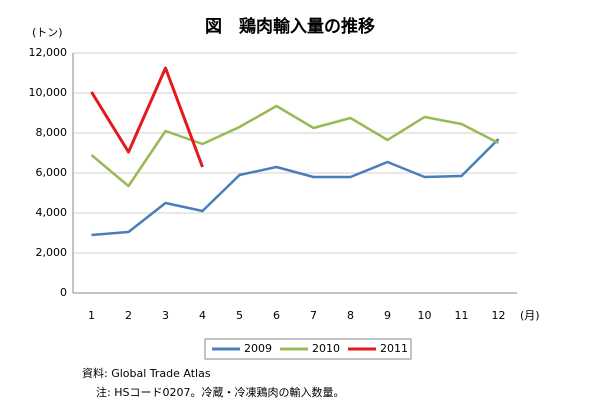 The image size is (596, 414). I want to click on x-tick-label: 1, so click(91, 315).